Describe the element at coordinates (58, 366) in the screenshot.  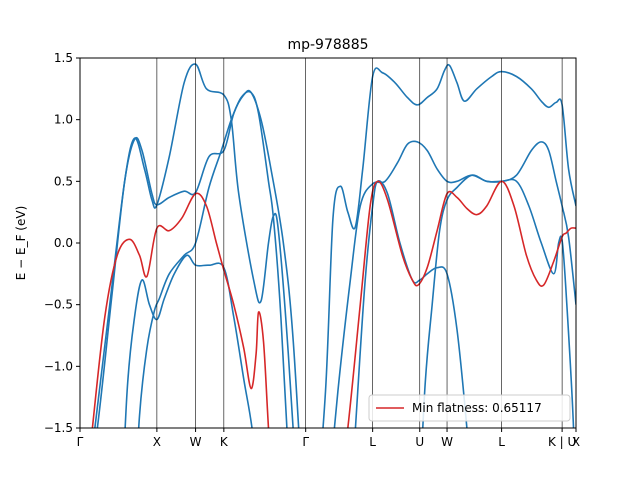
I see `y-tick-label: −1.0` at that location.